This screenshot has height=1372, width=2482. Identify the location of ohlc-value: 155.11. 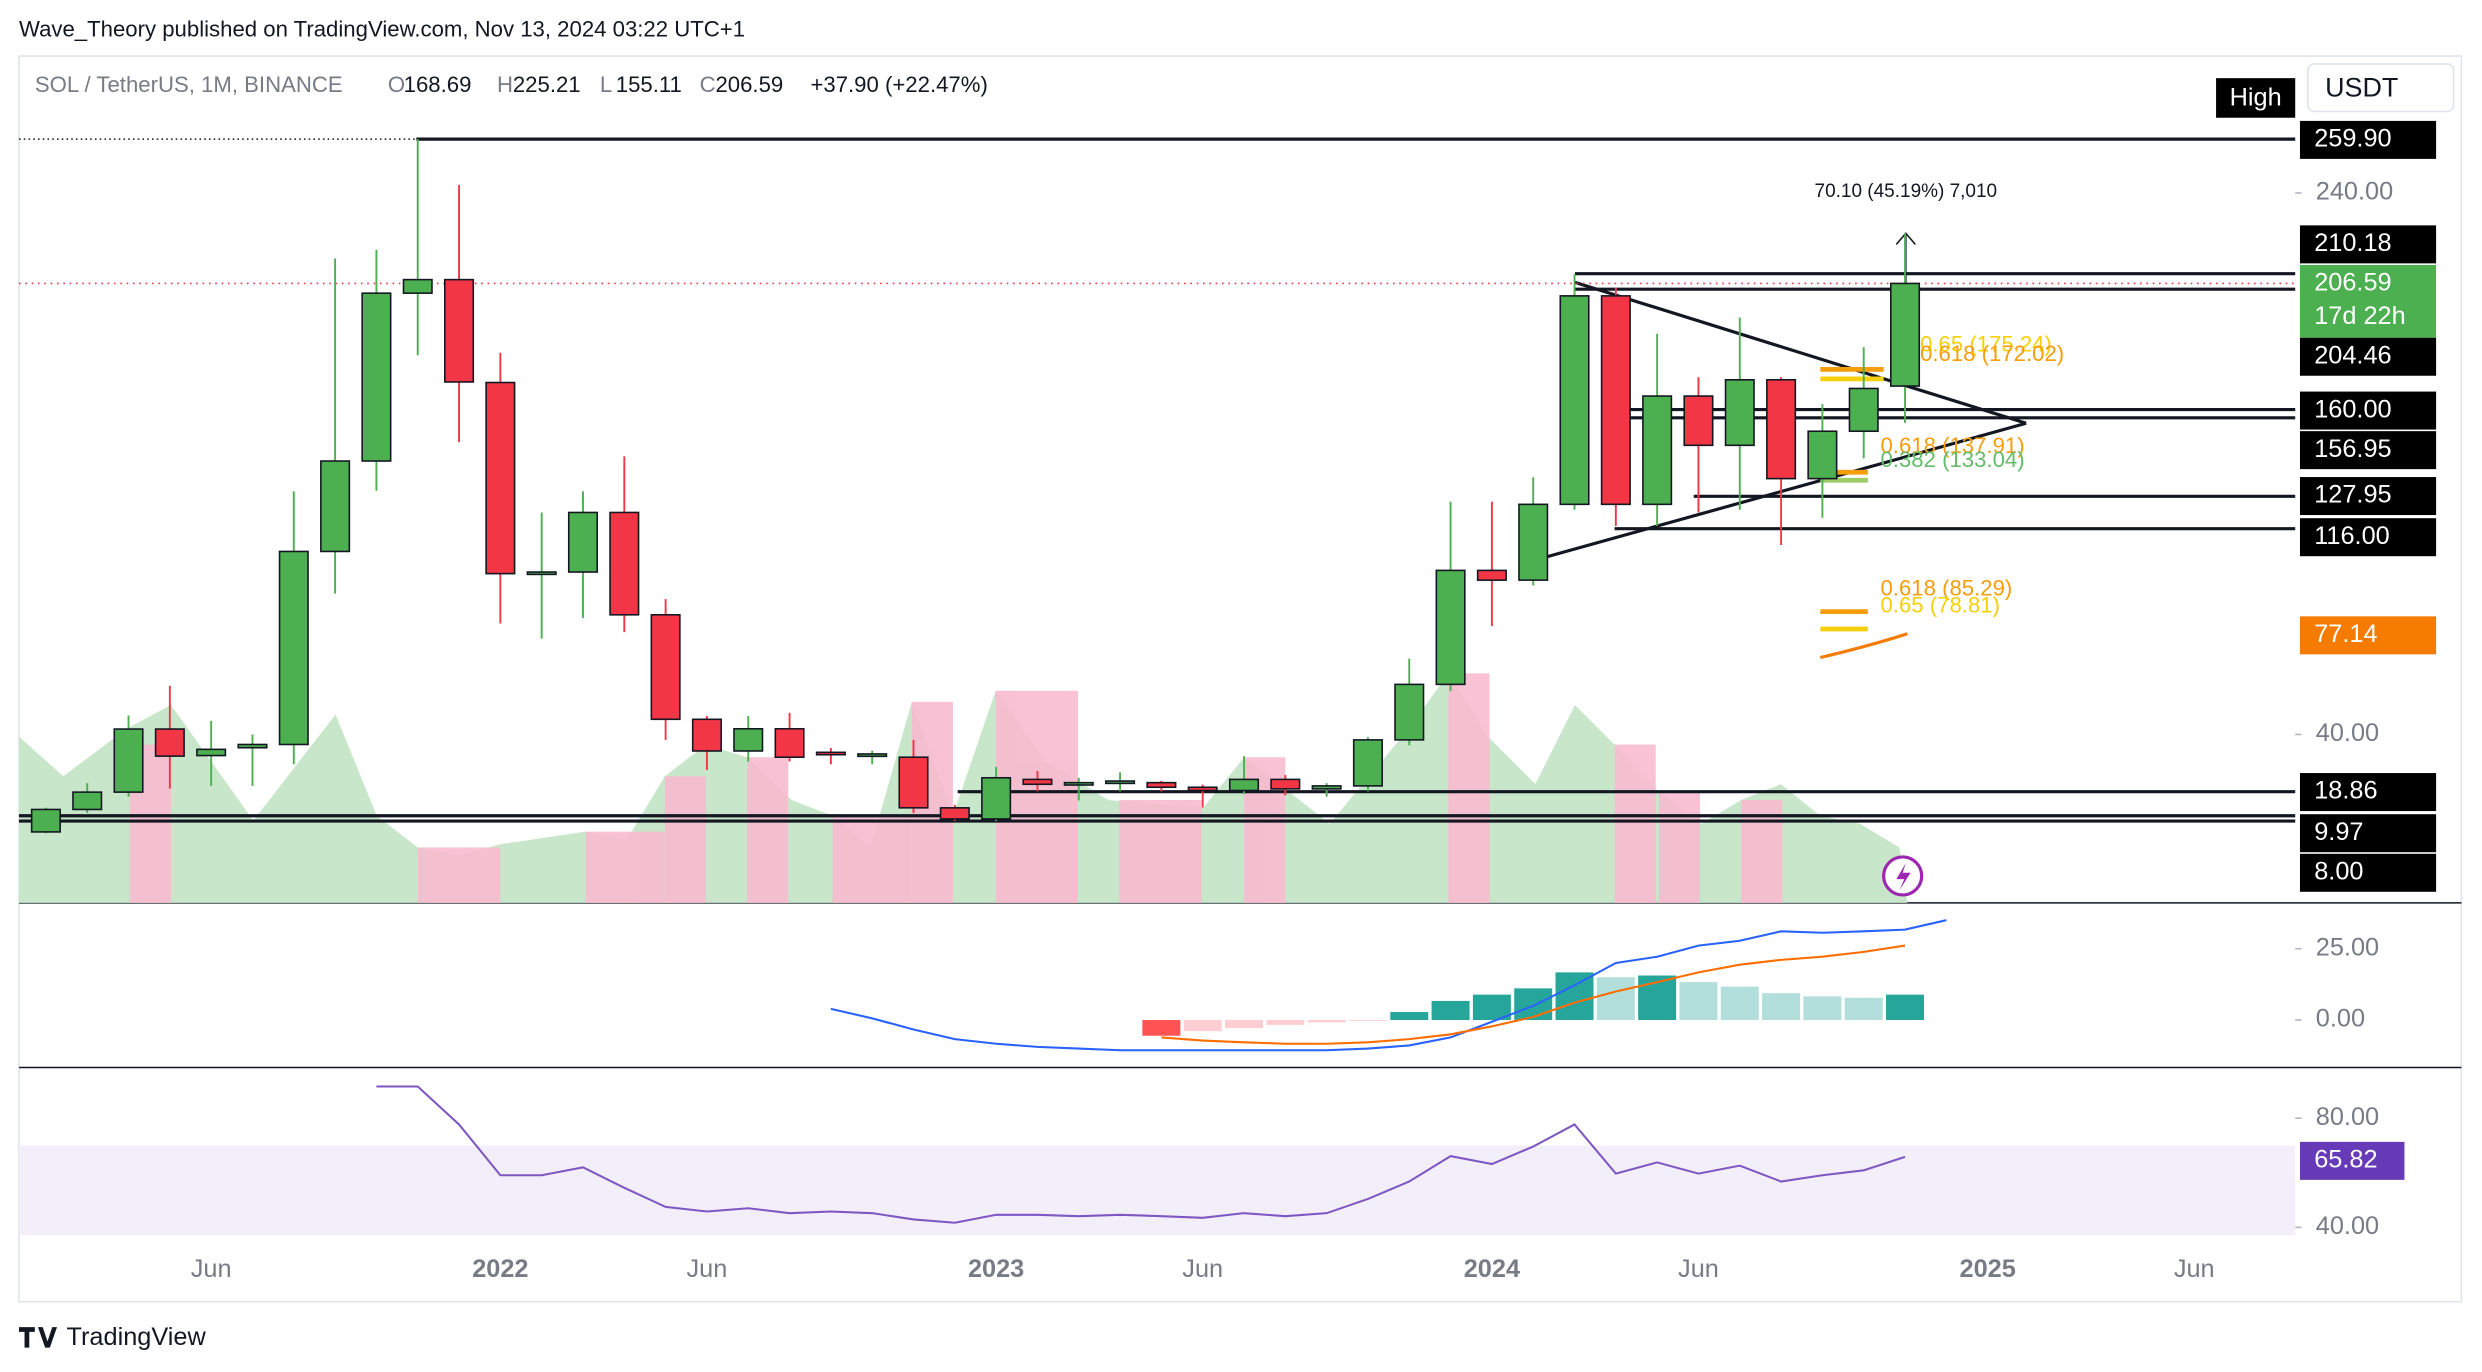
(649, 84).